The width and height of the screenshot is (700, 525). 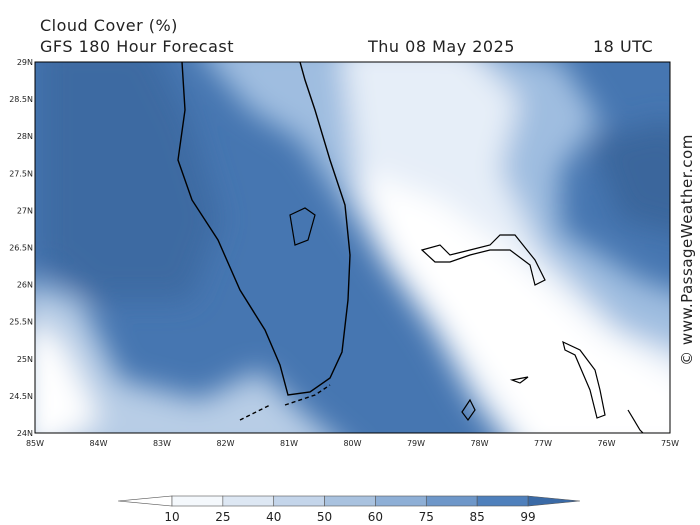 I want to click on colorbar-label: 40, so click(x=273, y=517).